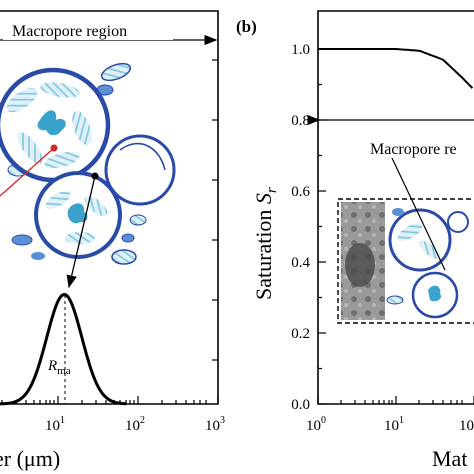 This screenshot has width=474, height=474. What do you see at coordinates (413, 149) in the screenshot?
I see `right-region-label: Macropore re` at bounding box center [413, 149].